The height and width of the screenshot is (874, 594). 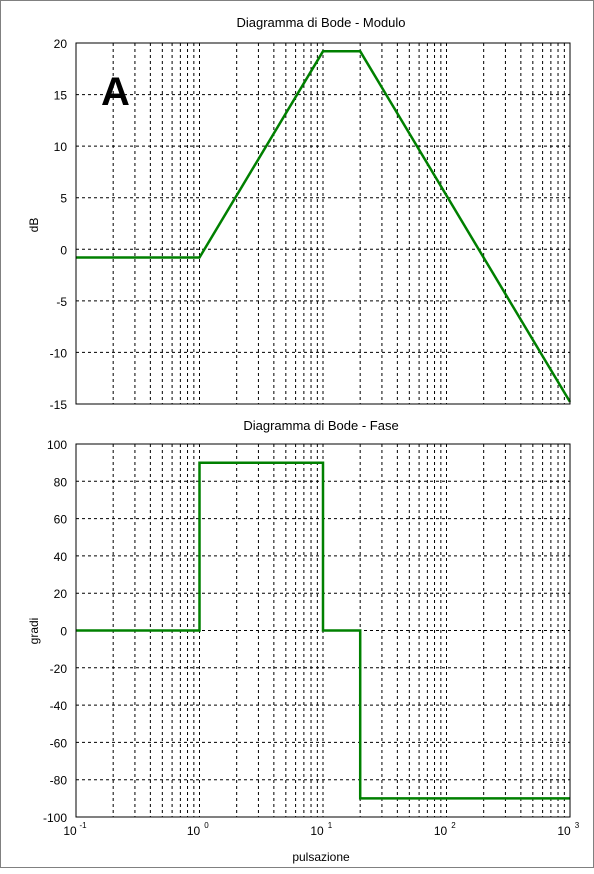 I want to click on x-tick-exponent: 3, so click(x=577, y=825).